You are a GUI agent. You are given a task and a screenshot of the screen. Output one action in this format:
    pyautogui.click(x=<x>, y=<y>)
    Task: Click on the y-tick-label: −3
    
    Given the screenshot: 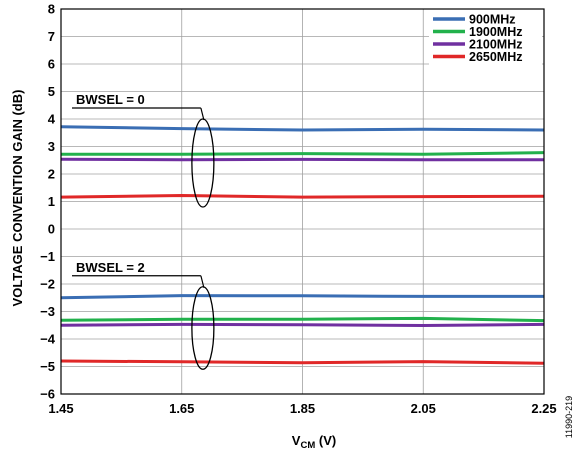 What is the action you would take?
    pyautogui.click(x=47, y=311)
    